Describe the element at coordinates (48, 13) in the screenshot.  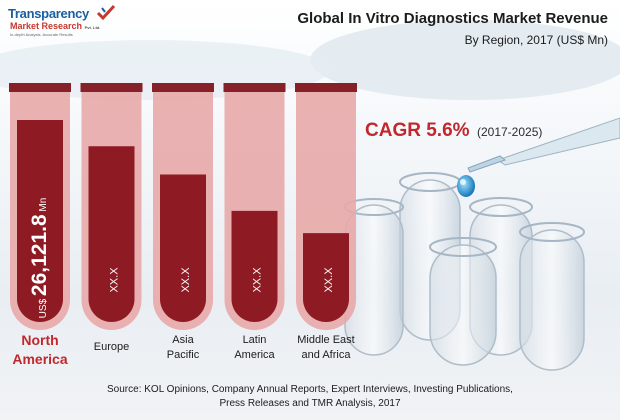
I see `logo-text-primary: Transparency` at that location.